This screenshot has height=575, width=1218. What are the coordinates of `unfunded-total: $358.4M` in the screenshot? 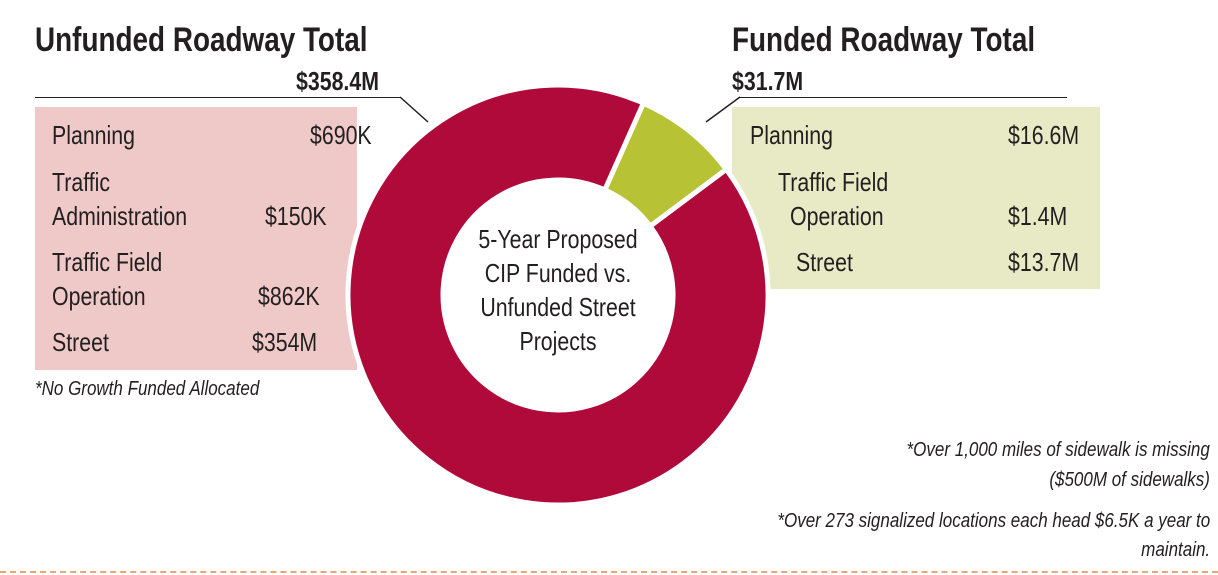 It's located at (337, 81).